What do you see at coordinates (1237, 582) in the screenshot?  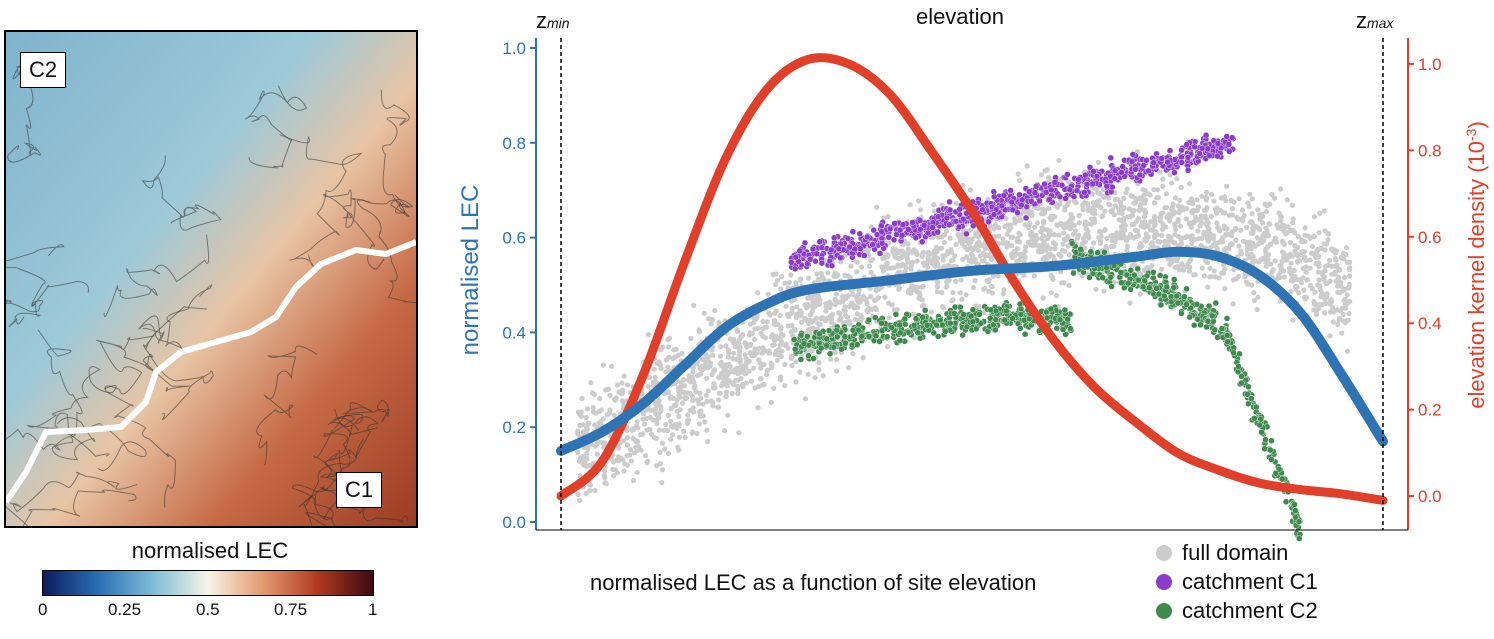 I see `legend-item-catchment-c1: catchment C1` at bounding box center [1237, 582].